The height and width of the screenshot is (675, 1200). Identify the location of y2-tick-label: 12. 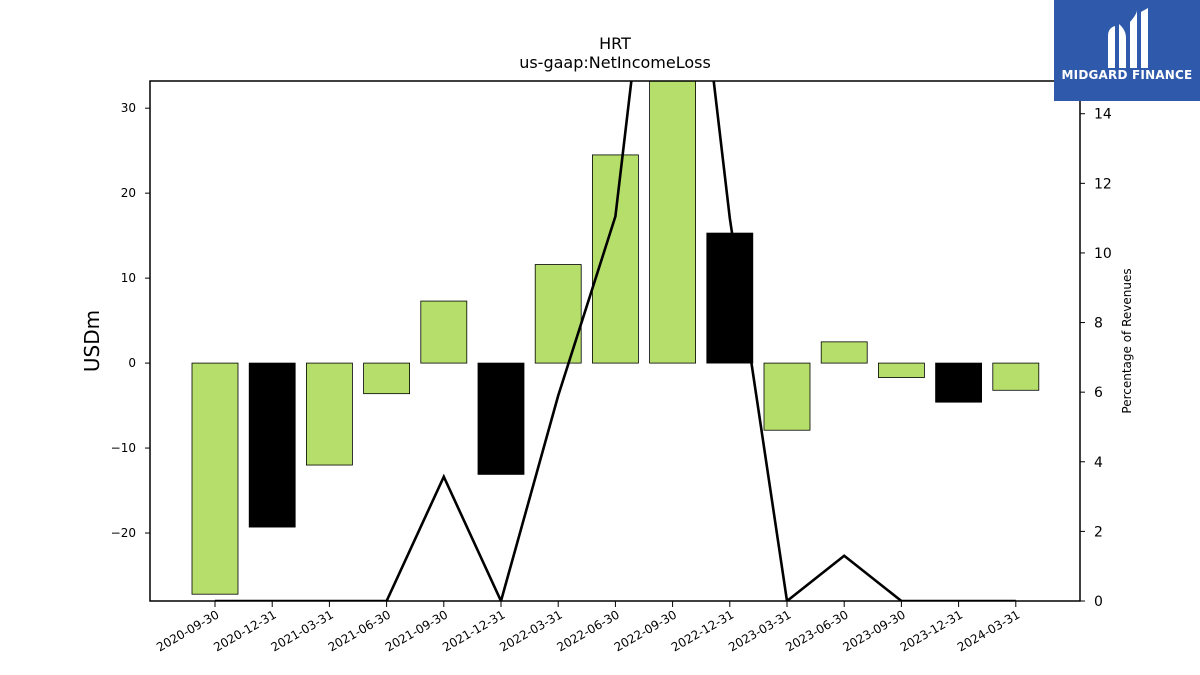
(1103, 184).